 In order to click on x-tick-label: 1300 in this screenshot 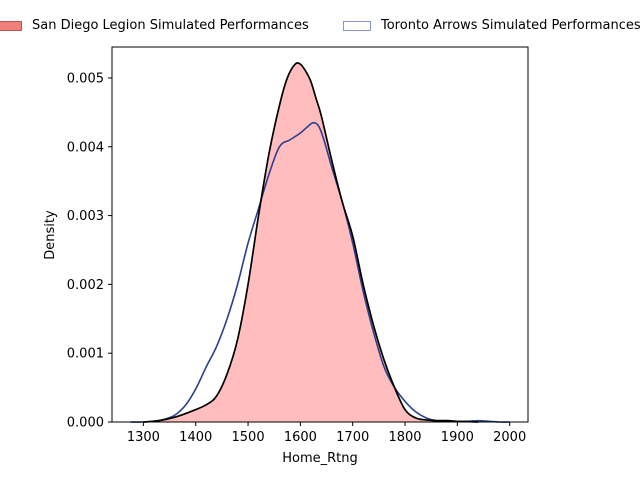, I will do `click(143, 437)`.